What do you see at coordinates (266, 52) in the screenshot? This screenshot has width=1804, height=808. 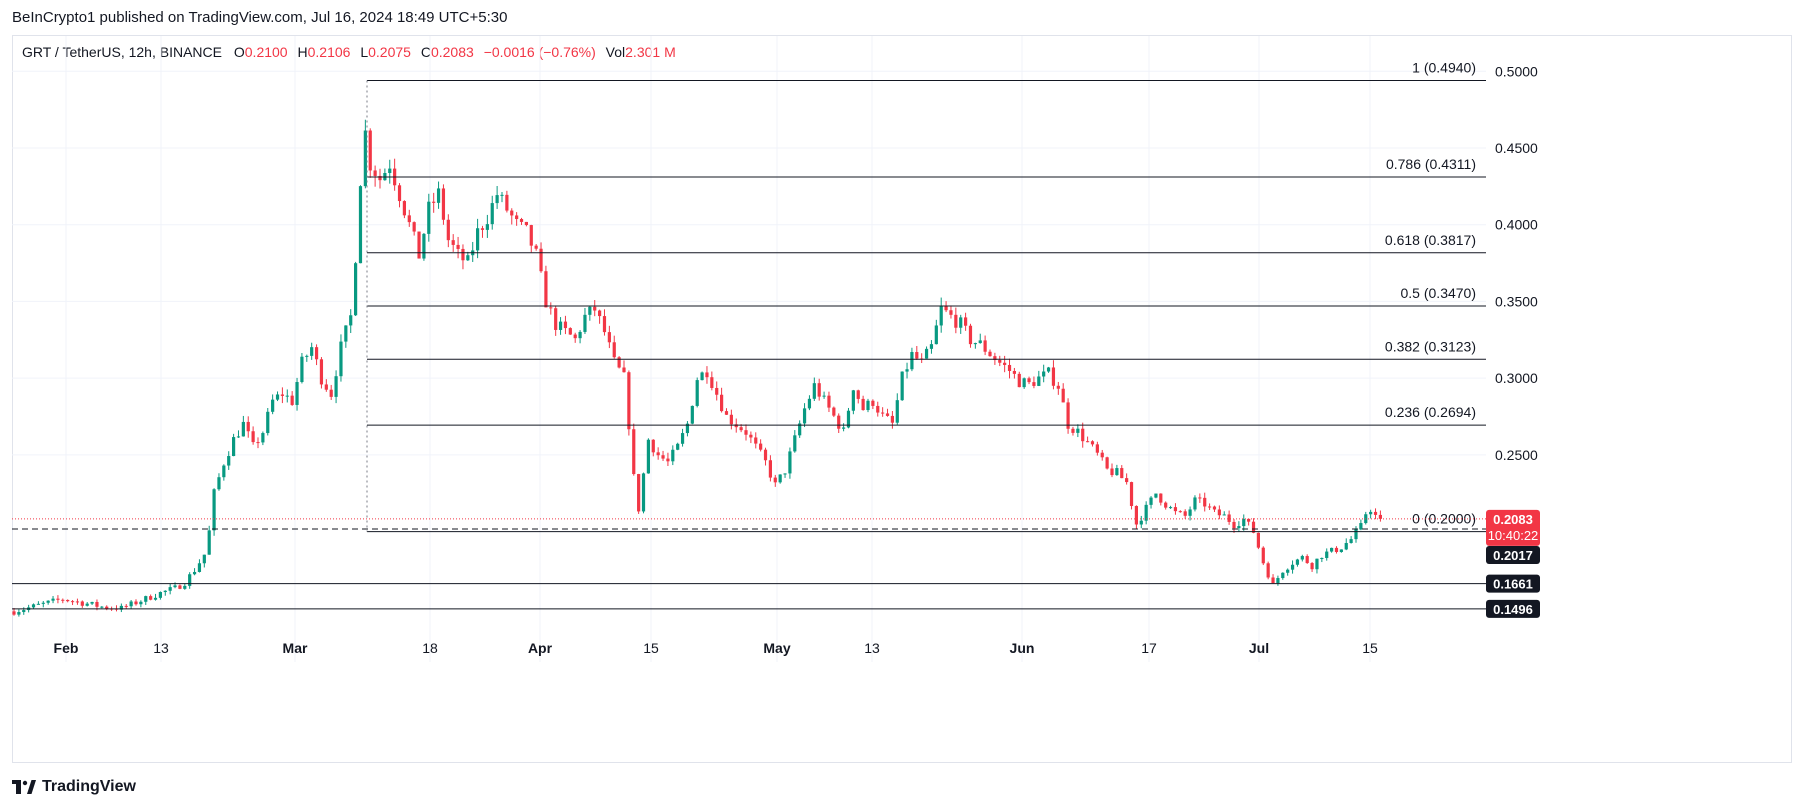 I see `open-value: 0.2100` at bounding box center [266, 52].